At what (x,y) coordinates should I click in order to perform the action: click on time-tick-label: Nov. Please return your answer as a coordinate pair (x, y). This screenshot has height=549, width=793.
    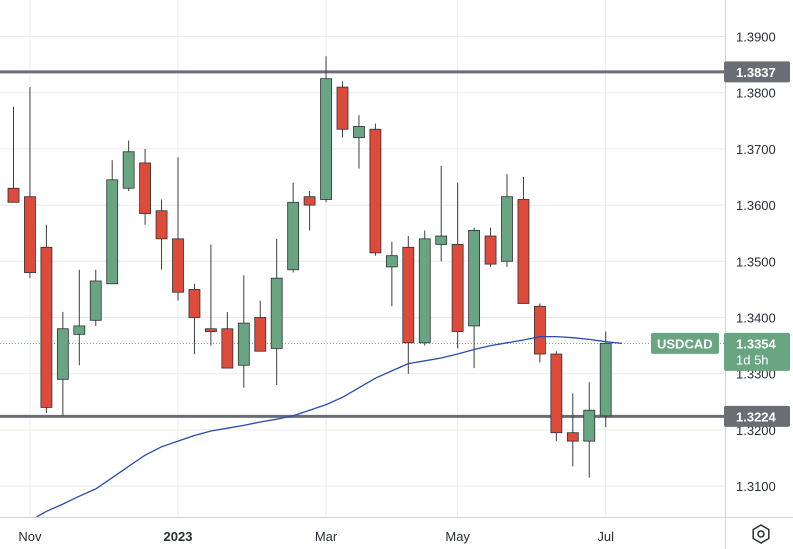
    Looking at the image, I should click on (30, 536).